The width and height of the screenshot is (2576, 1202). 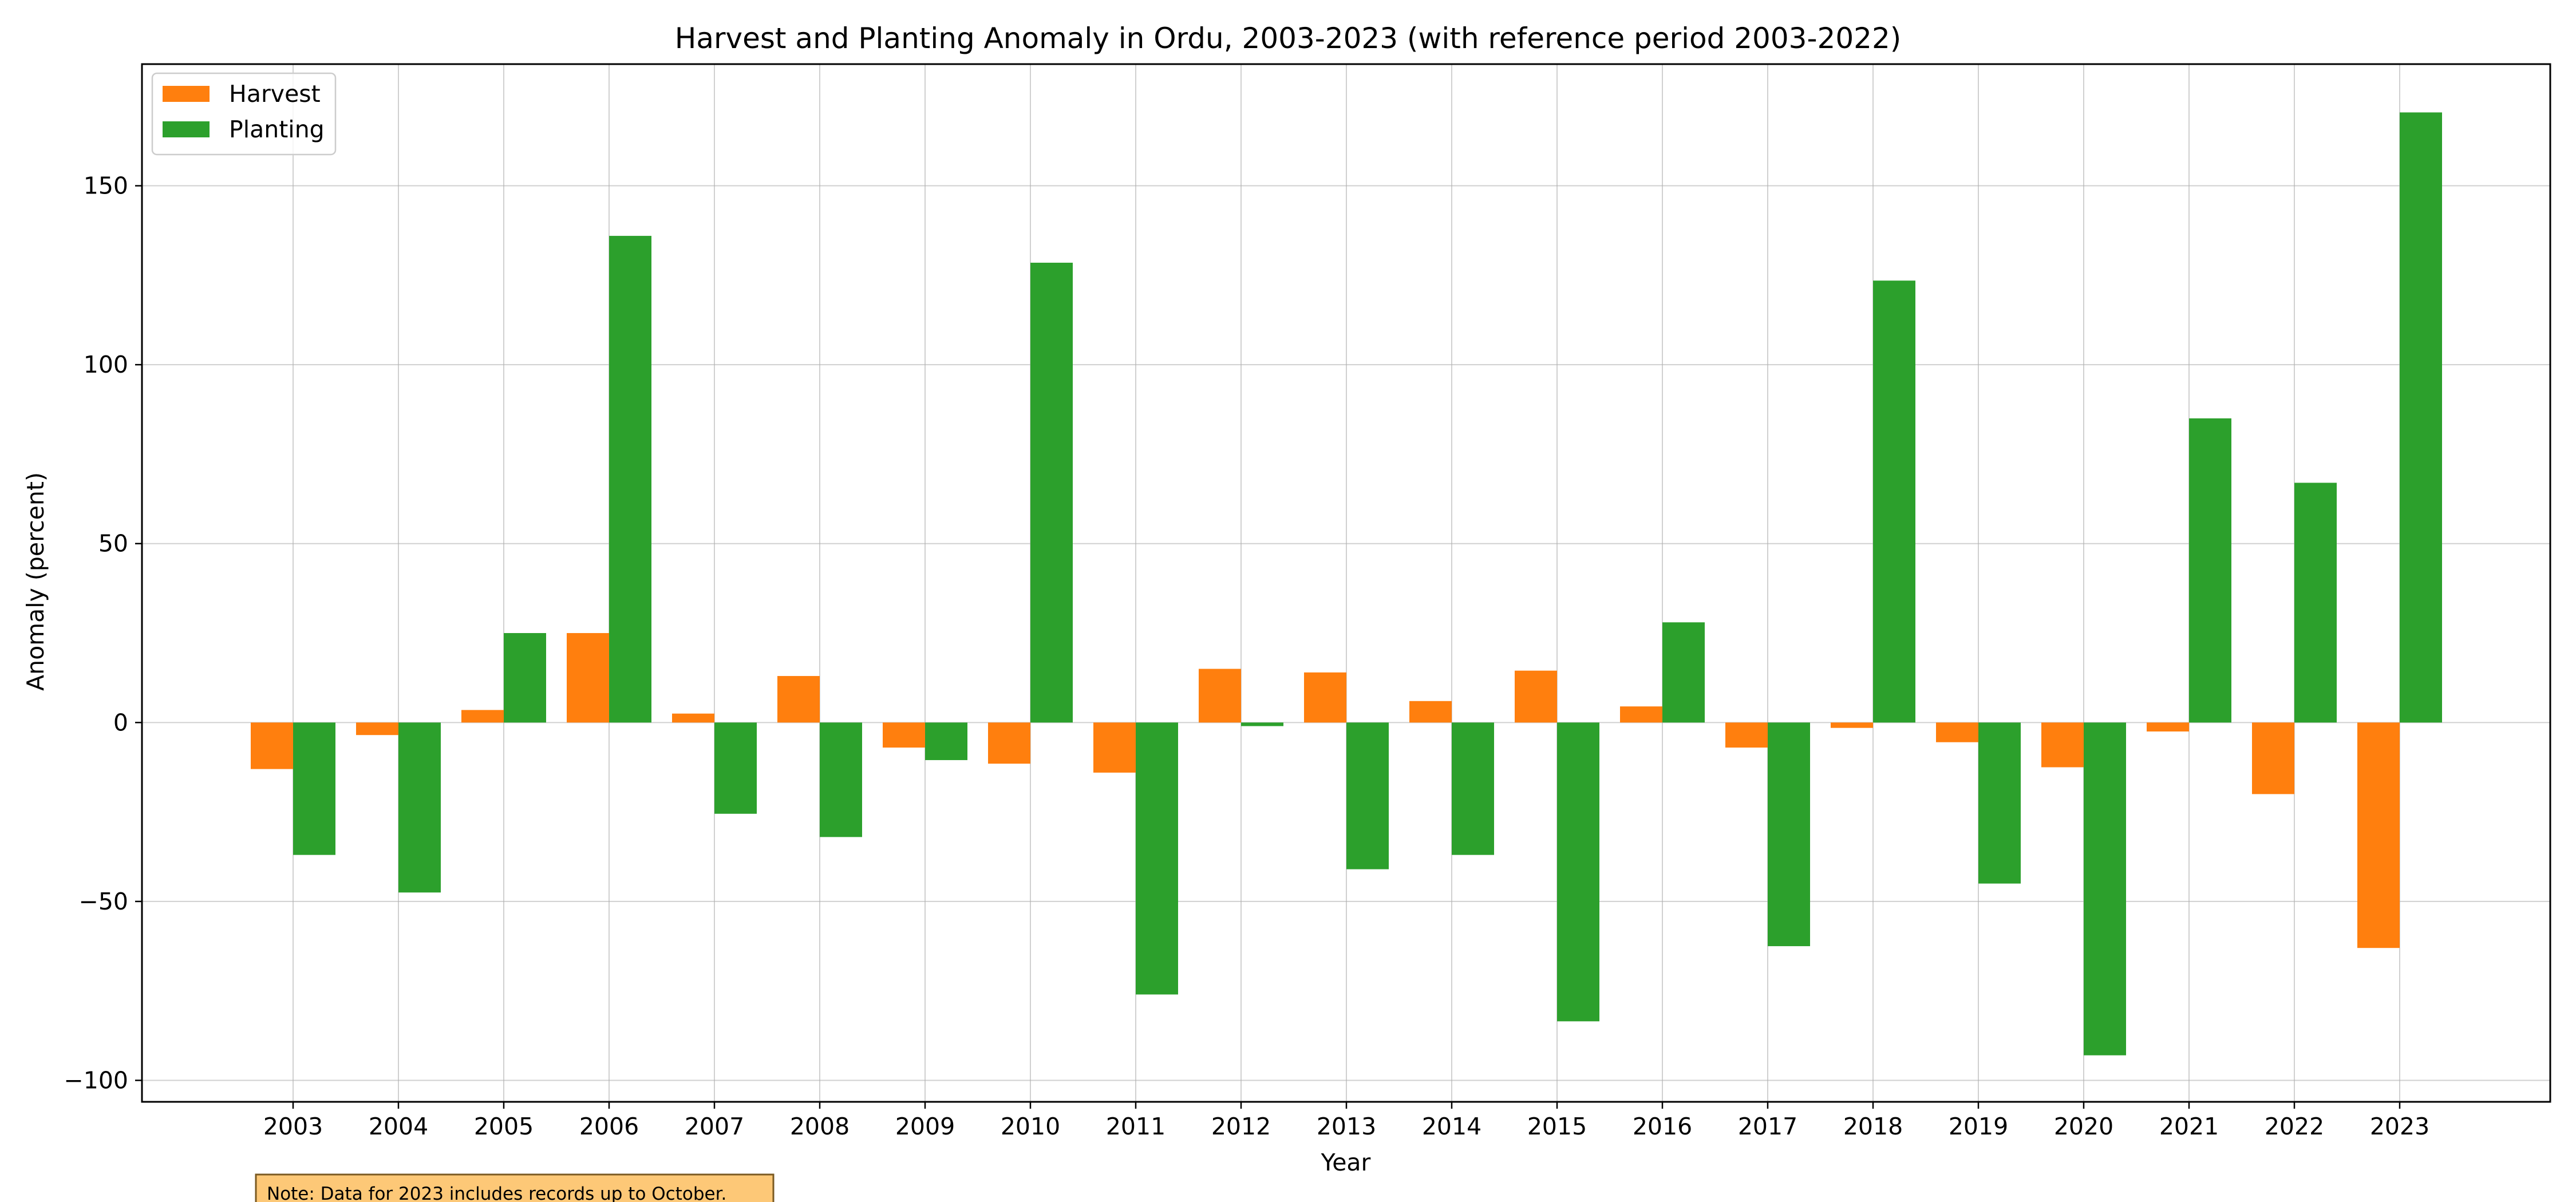 I want to click on bar-planting-2003, so click(x=314, y=788).